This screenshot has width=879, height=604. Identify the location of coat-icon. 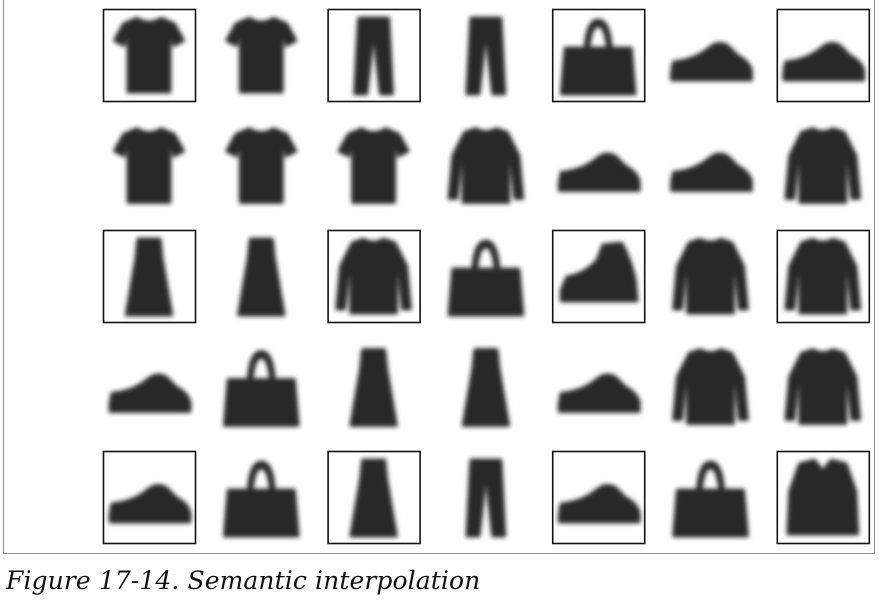
(822, 497).